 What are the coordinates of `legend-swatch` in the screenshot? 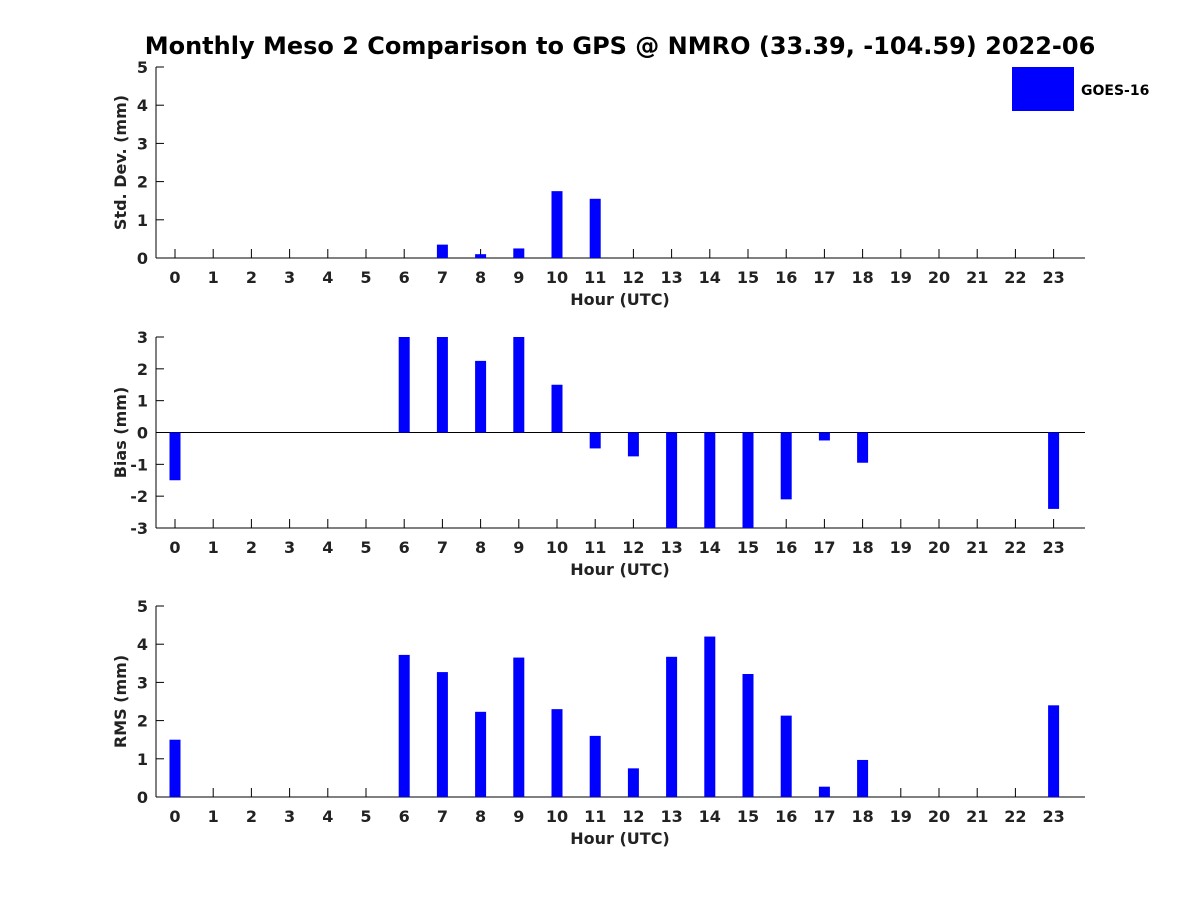 It's located at (1043, 89).